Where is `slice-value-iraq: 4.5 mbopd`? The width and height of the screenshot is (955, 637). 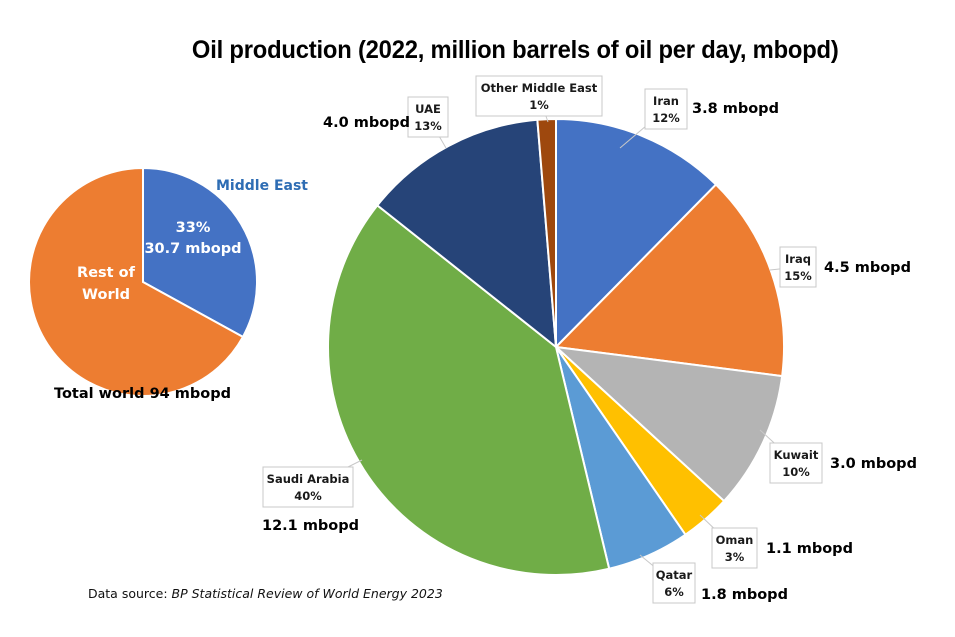
slice-value-iraq: 4.5 mbopd is located at coordinates (867, 268).